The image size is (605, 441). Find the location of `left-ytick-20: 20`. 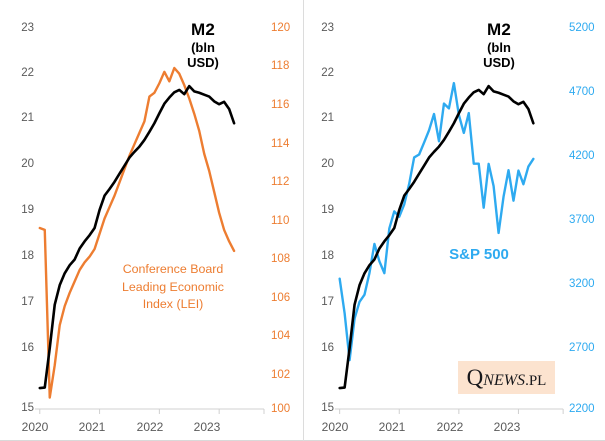

left-ytick-20: 20 is located at coordinates (27, 164).